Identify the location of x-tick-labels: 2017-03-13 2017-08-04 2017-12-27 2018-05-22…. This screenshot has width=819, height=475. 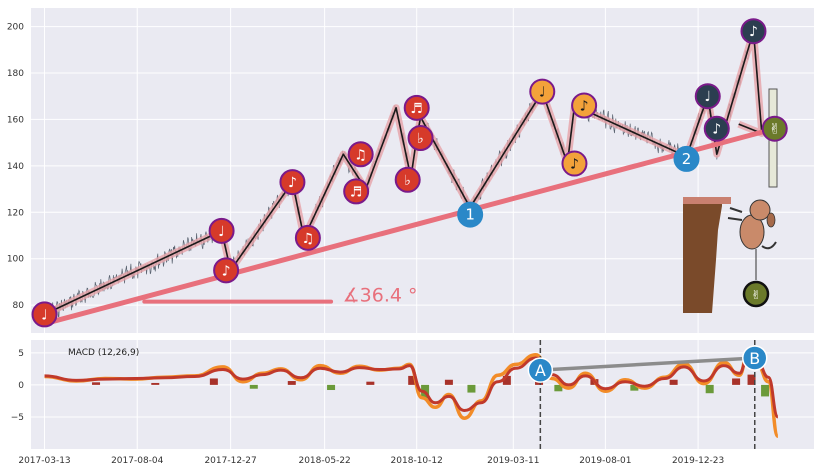
(371, 461).